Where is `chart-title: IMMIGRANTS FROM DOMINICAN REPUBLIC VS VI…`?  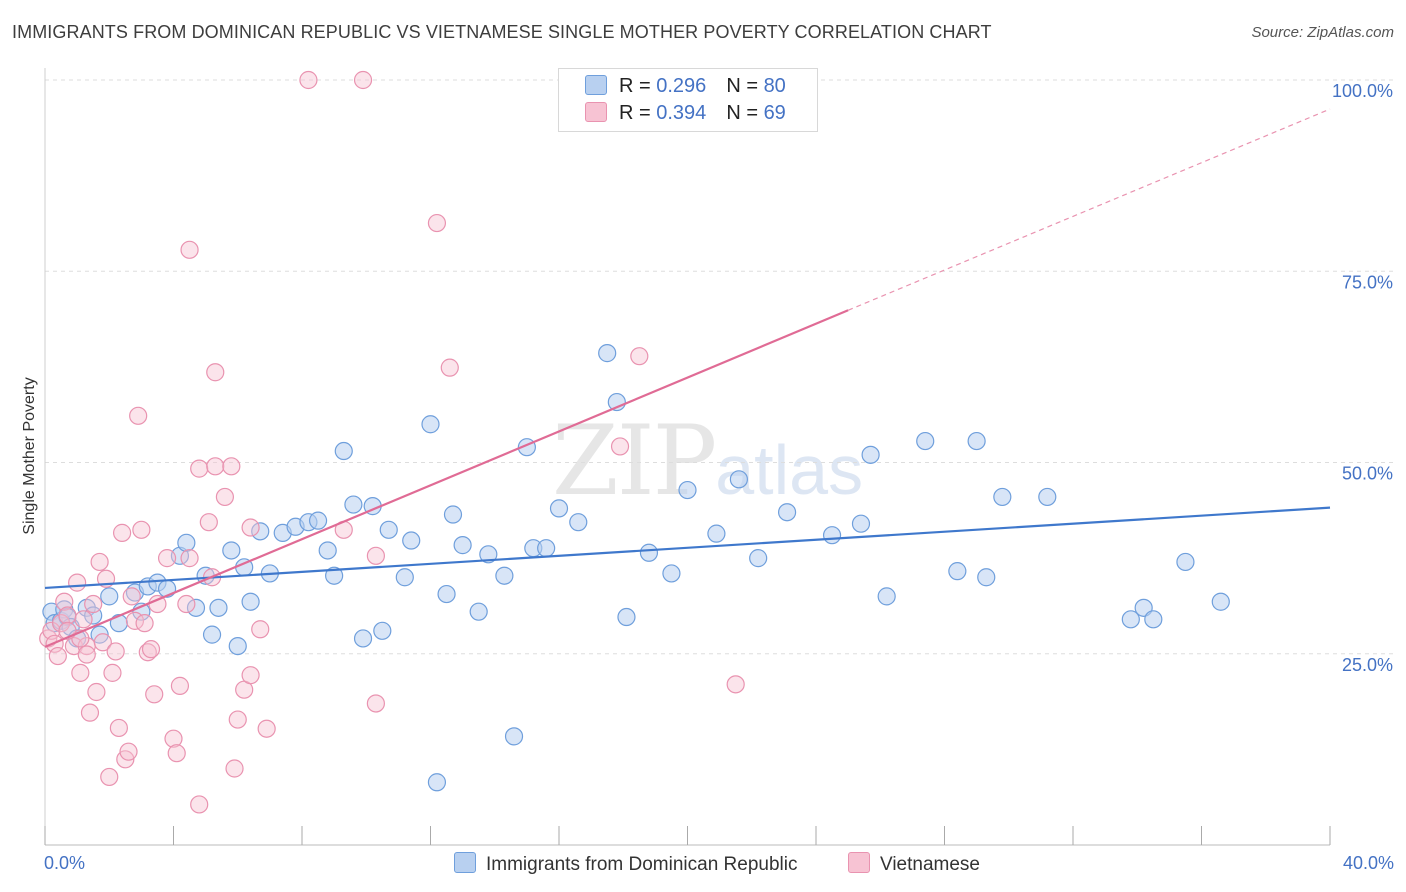 chart-title: IMMIGRANTS FROM DOMINICAN REPUBLIC VS VI… is located at coordinates (502, 32).